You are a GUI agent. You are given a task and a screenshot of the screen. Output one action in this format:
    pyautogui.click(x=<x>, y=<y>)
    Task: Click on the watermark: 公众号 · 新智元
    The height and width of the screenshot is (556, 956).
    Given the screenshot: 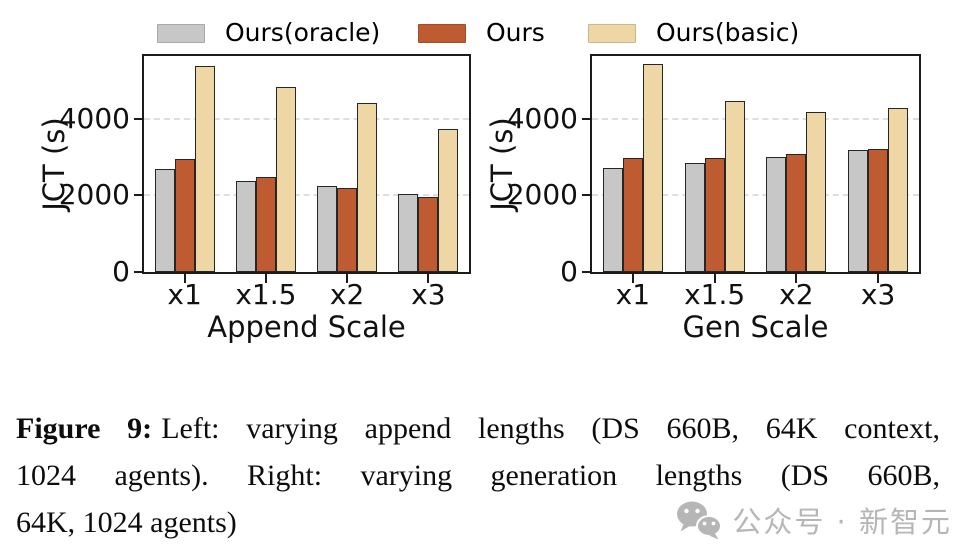 What is the action you would take?
    pyautogui.click(x=814, y=520)
    